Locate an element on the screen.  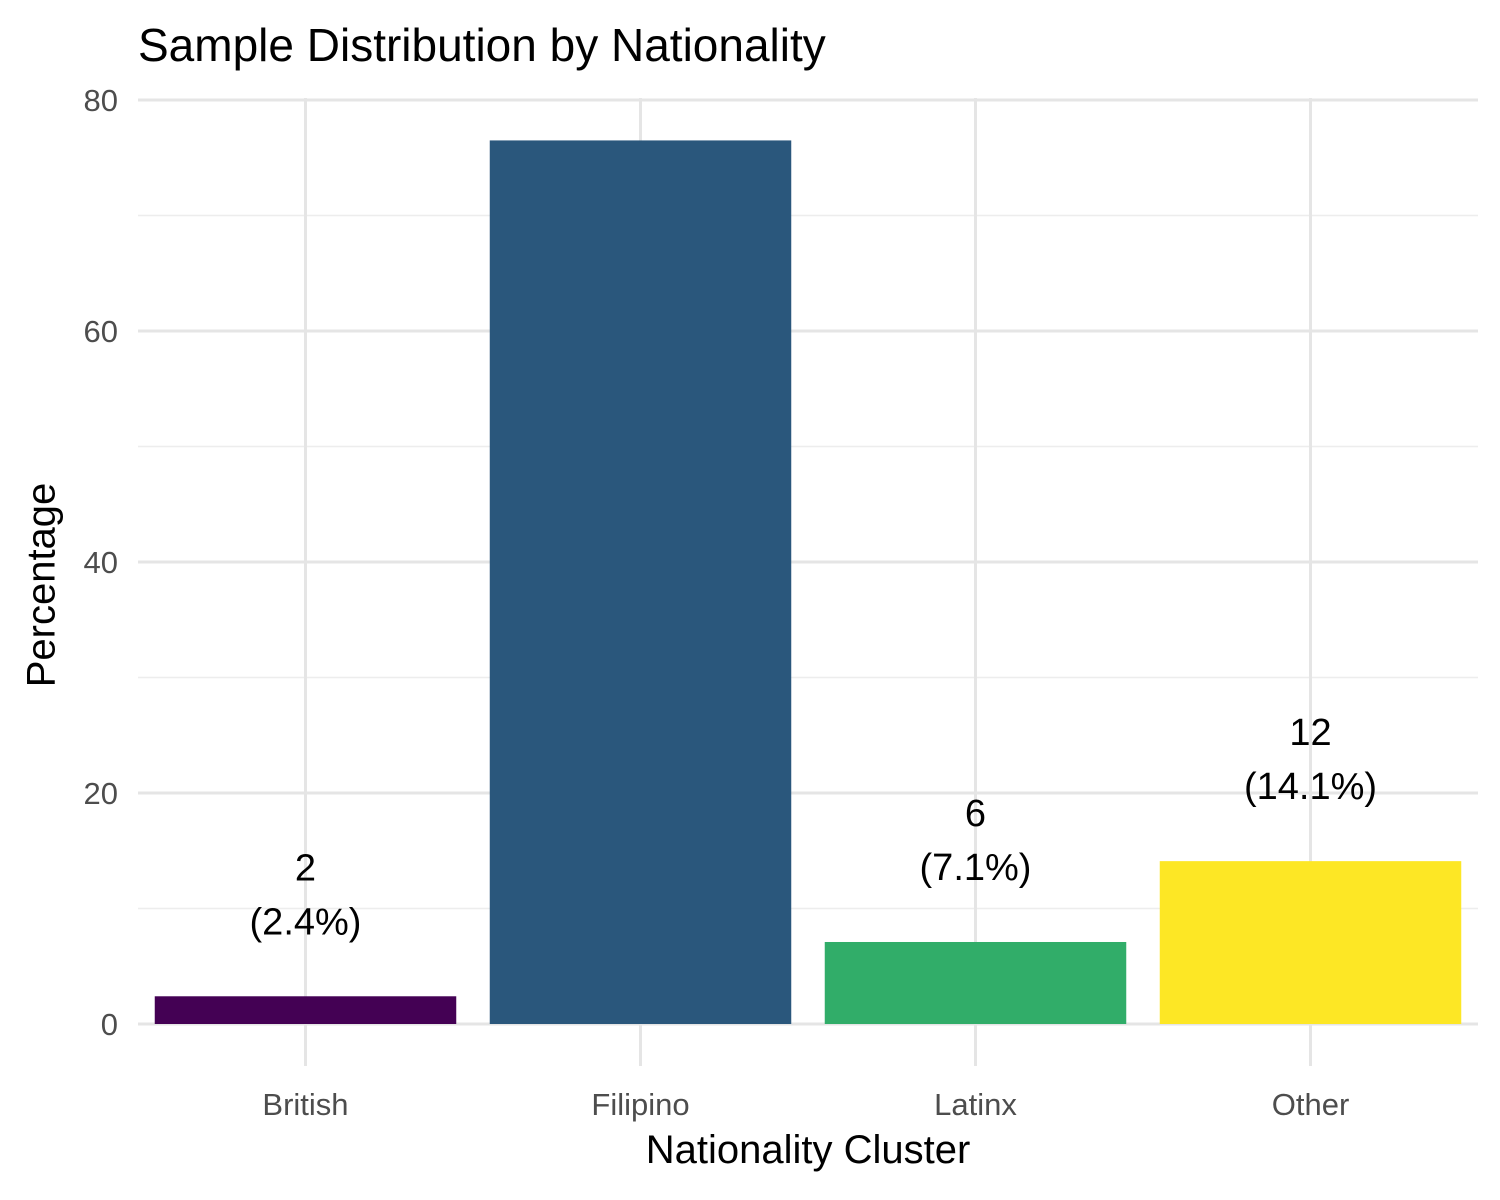
x-tick-label: Filipino is located at coordinates (640, 1104).